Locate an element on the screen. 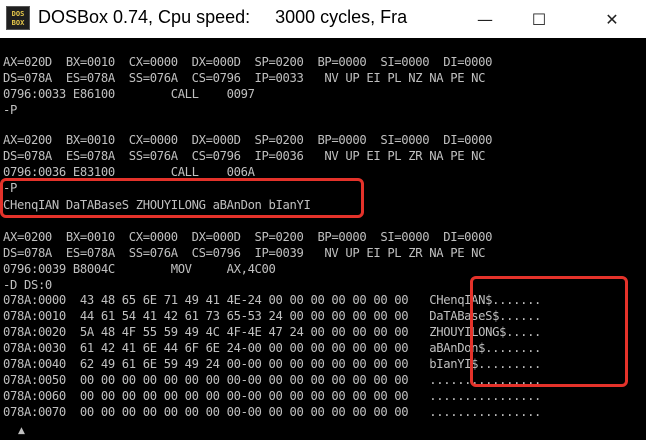  close-button: ✕ is located at coordinates (612, 19).